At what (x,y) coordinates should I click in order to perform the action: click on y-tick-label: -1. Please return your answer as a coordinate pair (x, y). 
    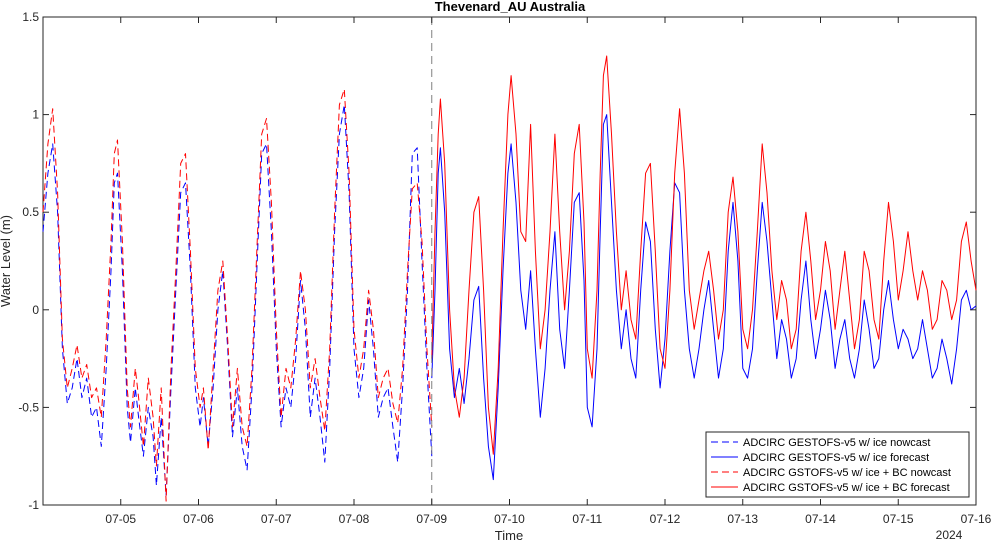
    Looking at the image, I should click on (33, 505).